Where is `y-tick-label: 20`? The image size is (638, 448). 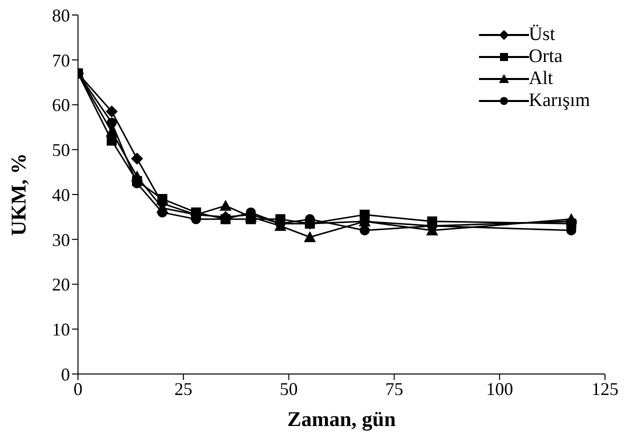 y-tick-label: 20 is located at coordinates (61, 284).